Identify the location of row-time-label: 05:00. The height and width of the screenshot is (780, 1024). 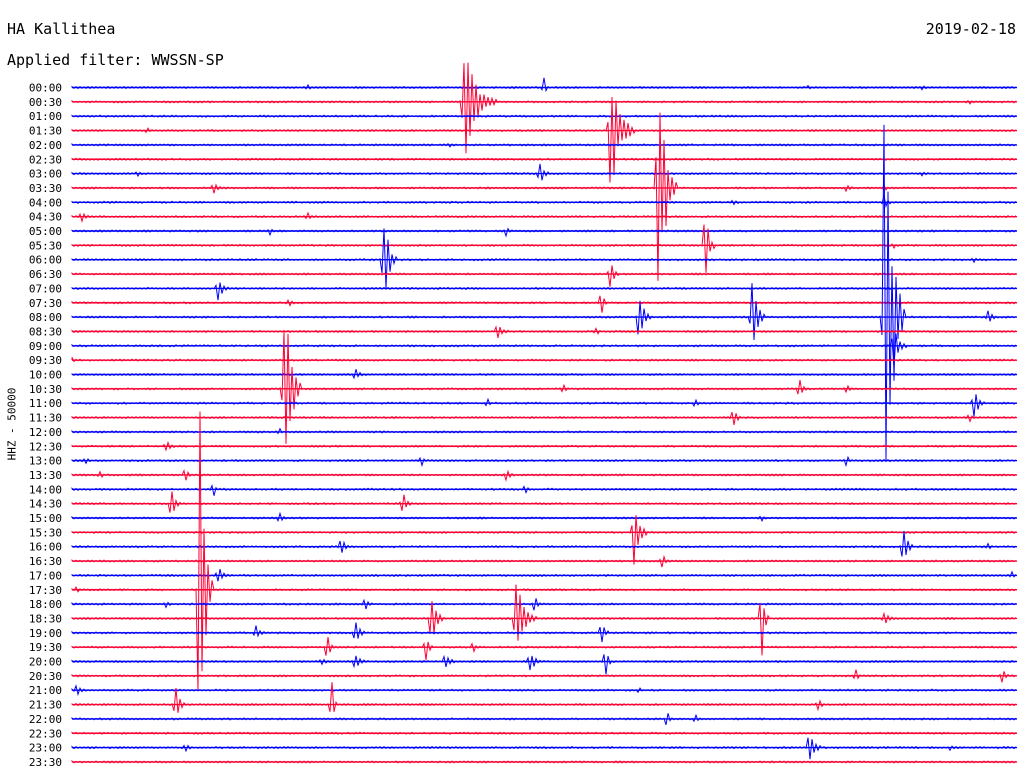
(45, 231).